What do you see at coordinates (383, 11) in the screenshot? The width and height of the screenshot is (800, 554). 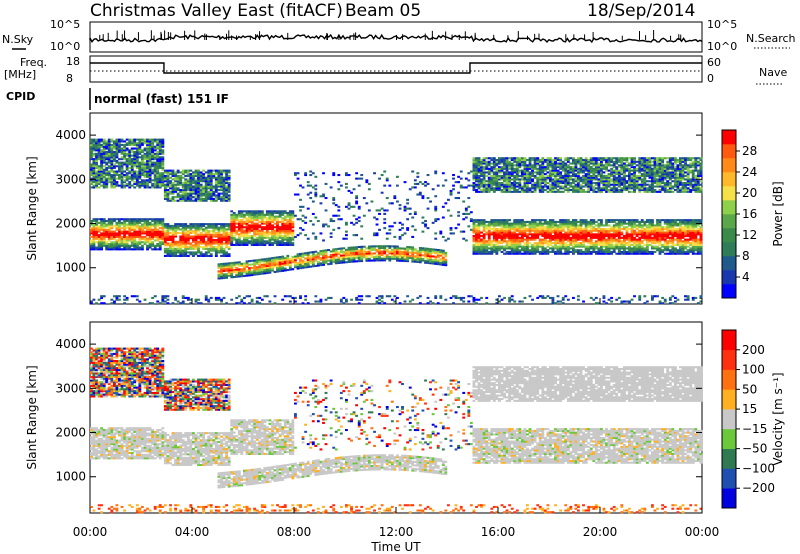 I see `beam-label: Beam 05` at bounding box center [383, 11].